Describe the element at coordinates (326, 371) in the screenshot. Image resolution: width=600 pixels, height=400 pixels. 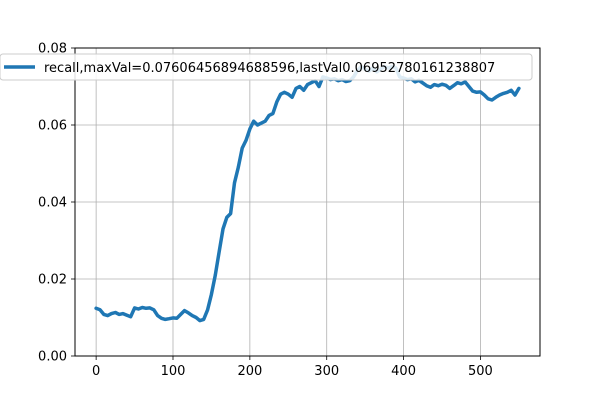
I see `x-tick-label: 300` at that location.